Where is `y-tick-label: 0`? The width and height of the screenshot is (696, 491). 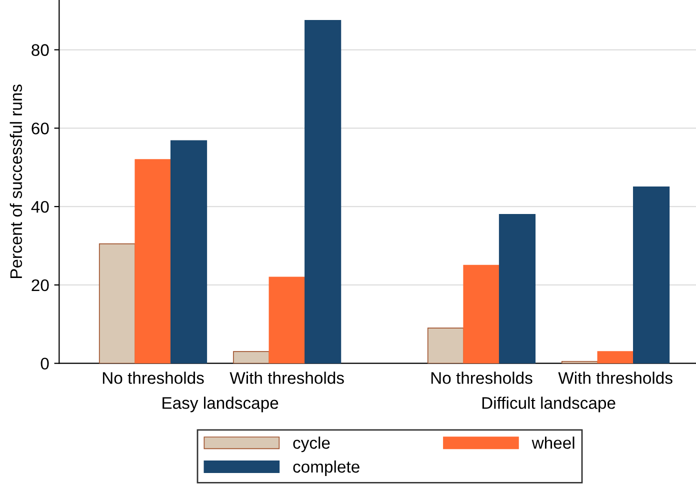
y-tick-label: 0 is located at coordinates (44, 364).